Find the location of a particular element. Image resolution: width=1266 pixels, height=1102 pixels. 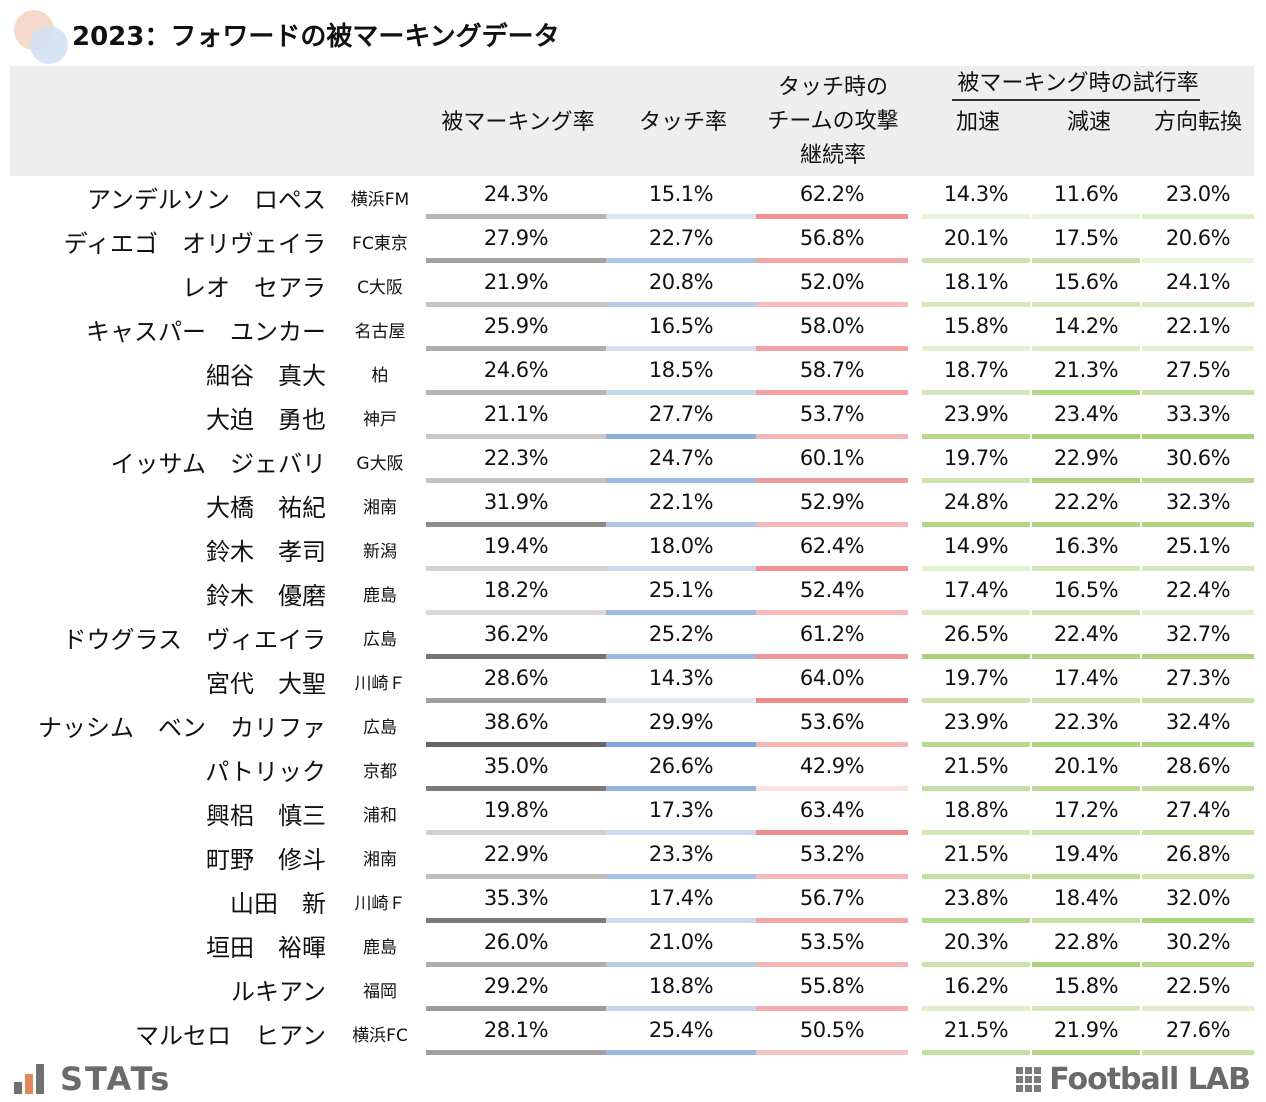

player-name: ドウグラス ヴィエイラ is located at coordinates (194, 640).